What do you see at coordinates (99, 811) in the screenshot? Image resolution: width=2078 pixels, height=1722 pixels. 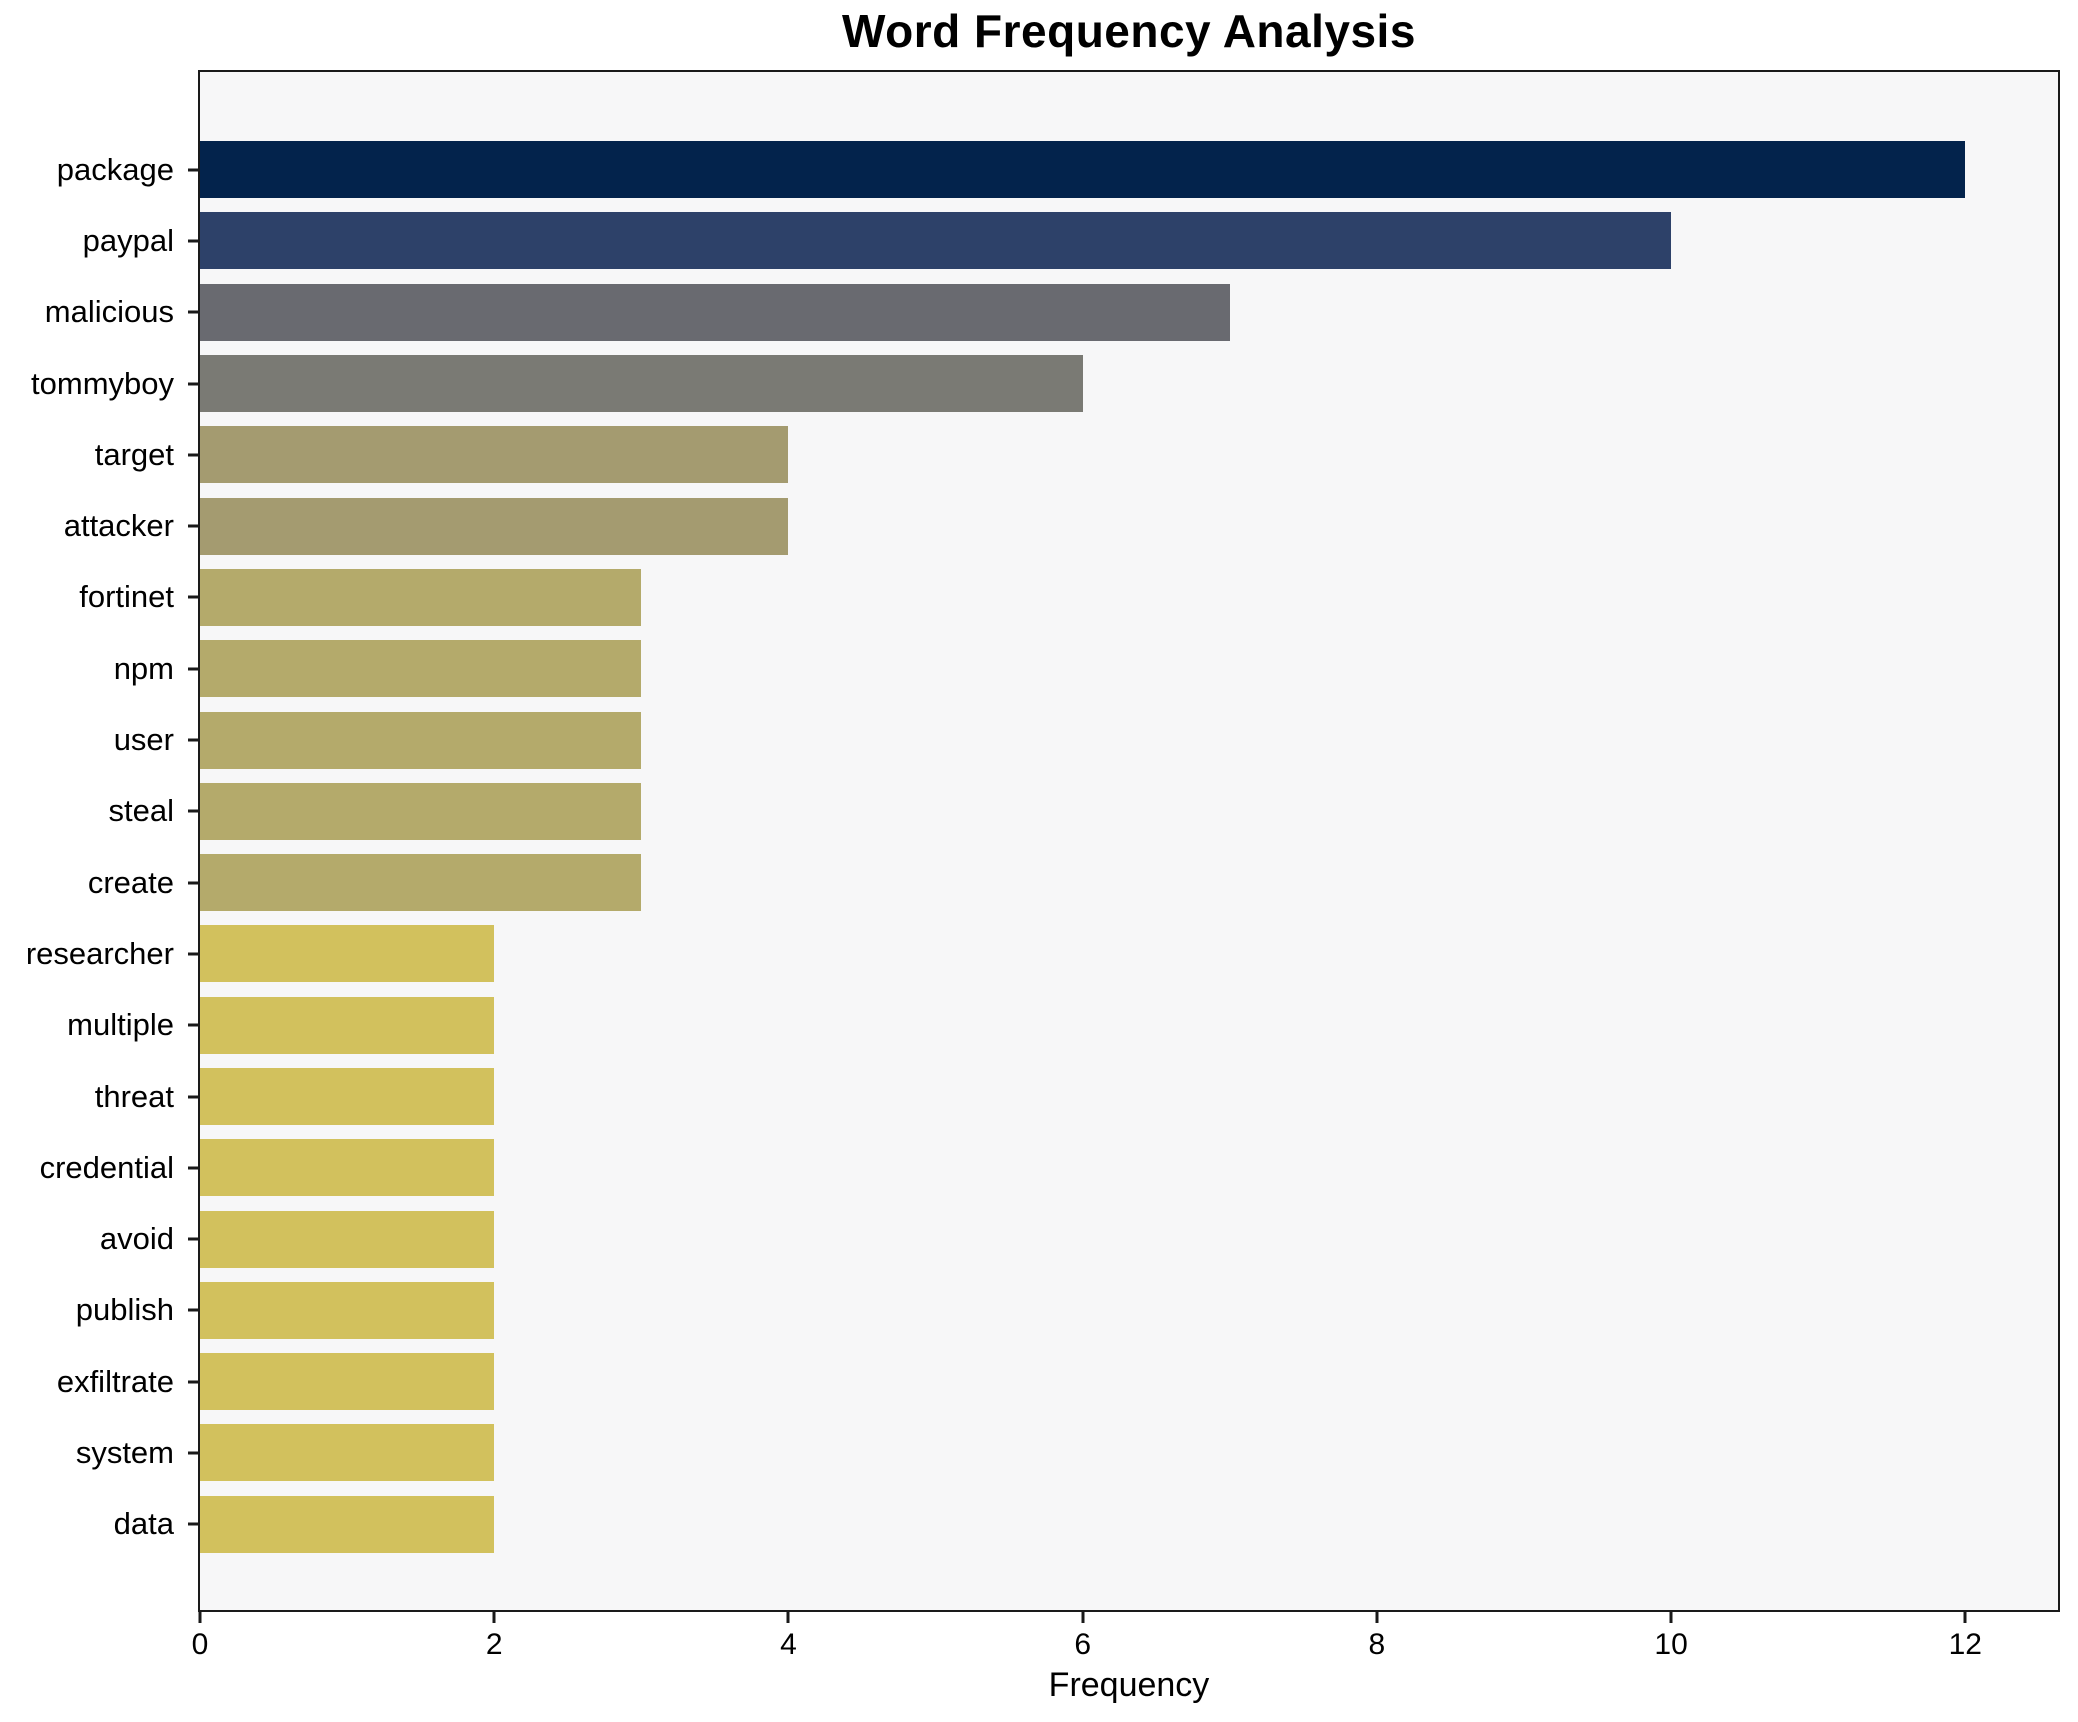 I see `y-tick-row: steal` at bounding box center [99, 811].